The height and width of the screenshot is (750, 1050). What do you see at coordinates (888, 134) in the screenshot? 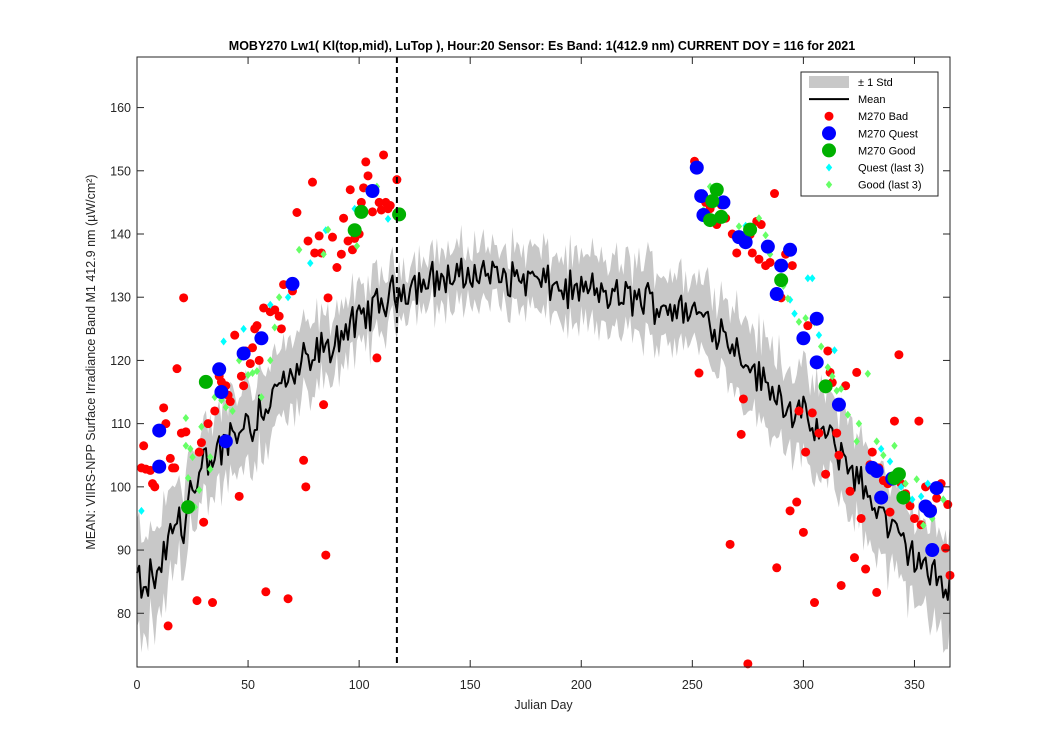
I see `legend-label: M270 Quest` at bounding box center [888, 134].